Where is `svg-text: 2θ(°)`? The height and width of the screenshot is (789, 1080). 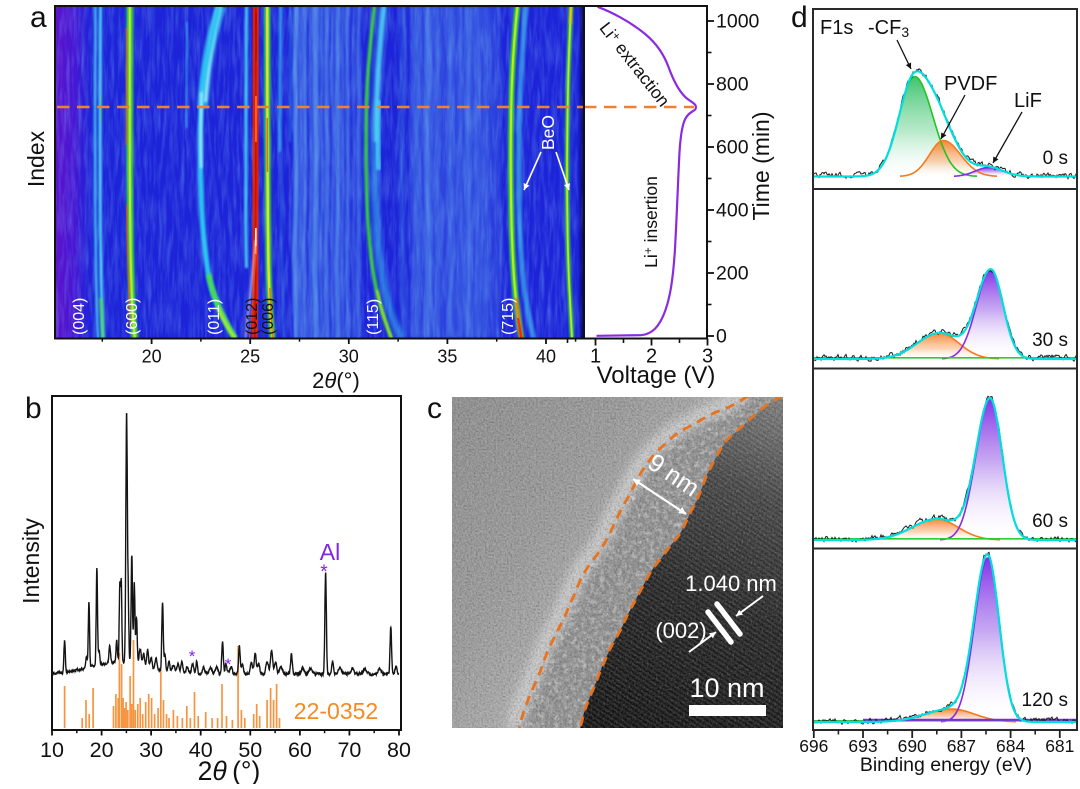
svg-text: 2θ(°) is located at coordinates (336, 380).